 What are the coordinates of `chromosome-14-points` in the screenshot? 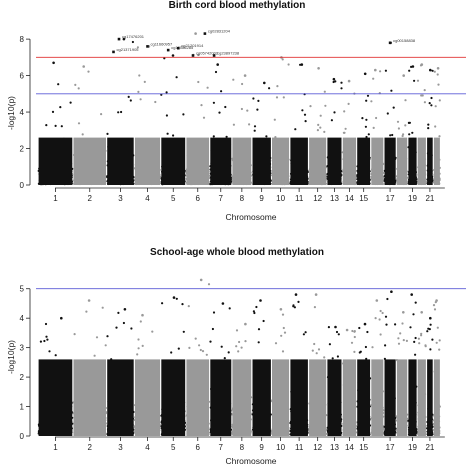 It's located at (349, 132).